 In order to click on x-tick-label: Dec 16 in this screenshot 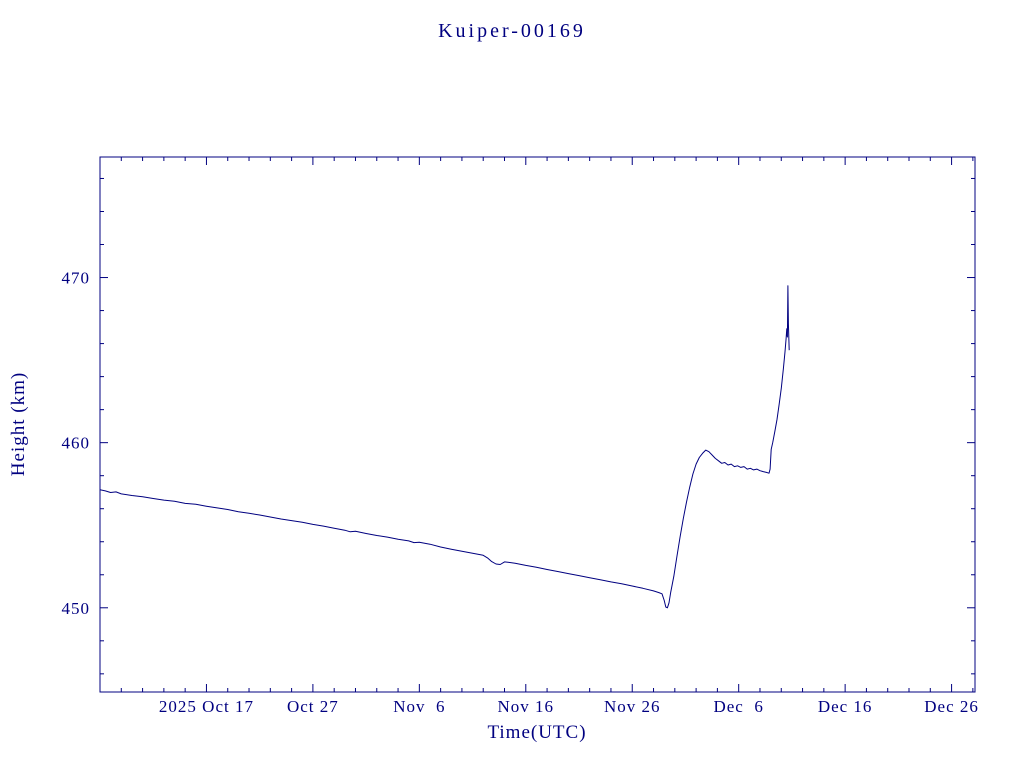, I will do `click(845, 706)`.